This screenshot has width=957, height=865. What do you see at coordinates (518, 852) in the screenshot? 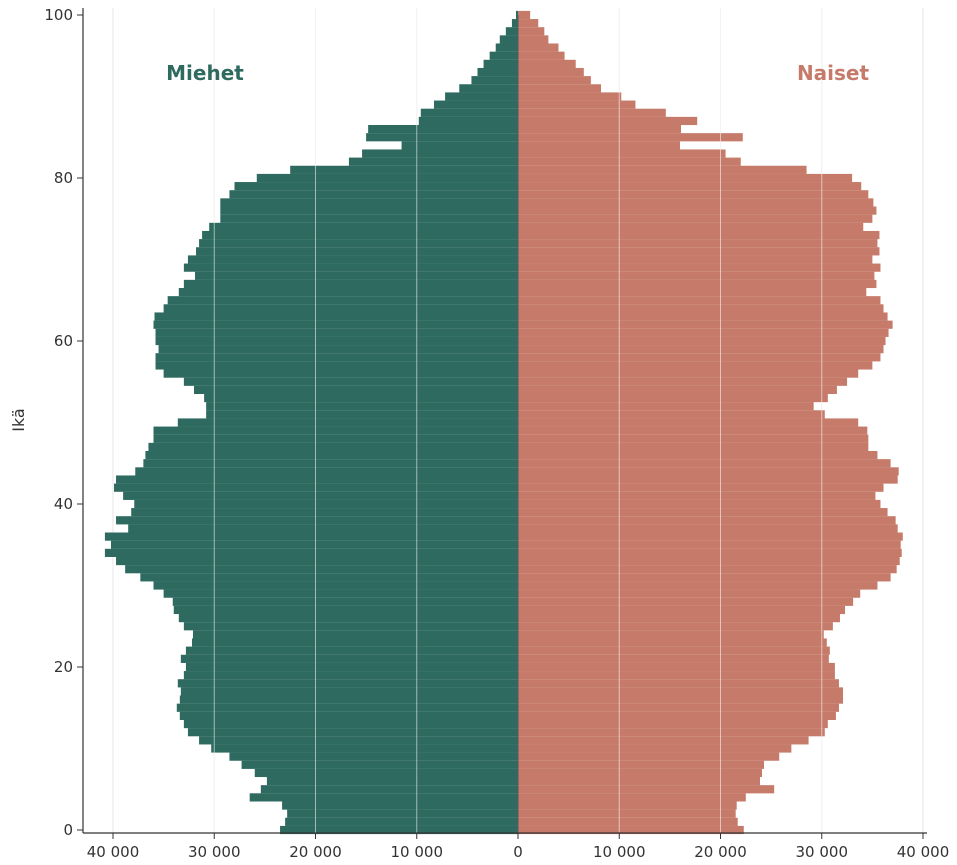
I see `x-tick-label: 0` at bounding box center [518, 852].